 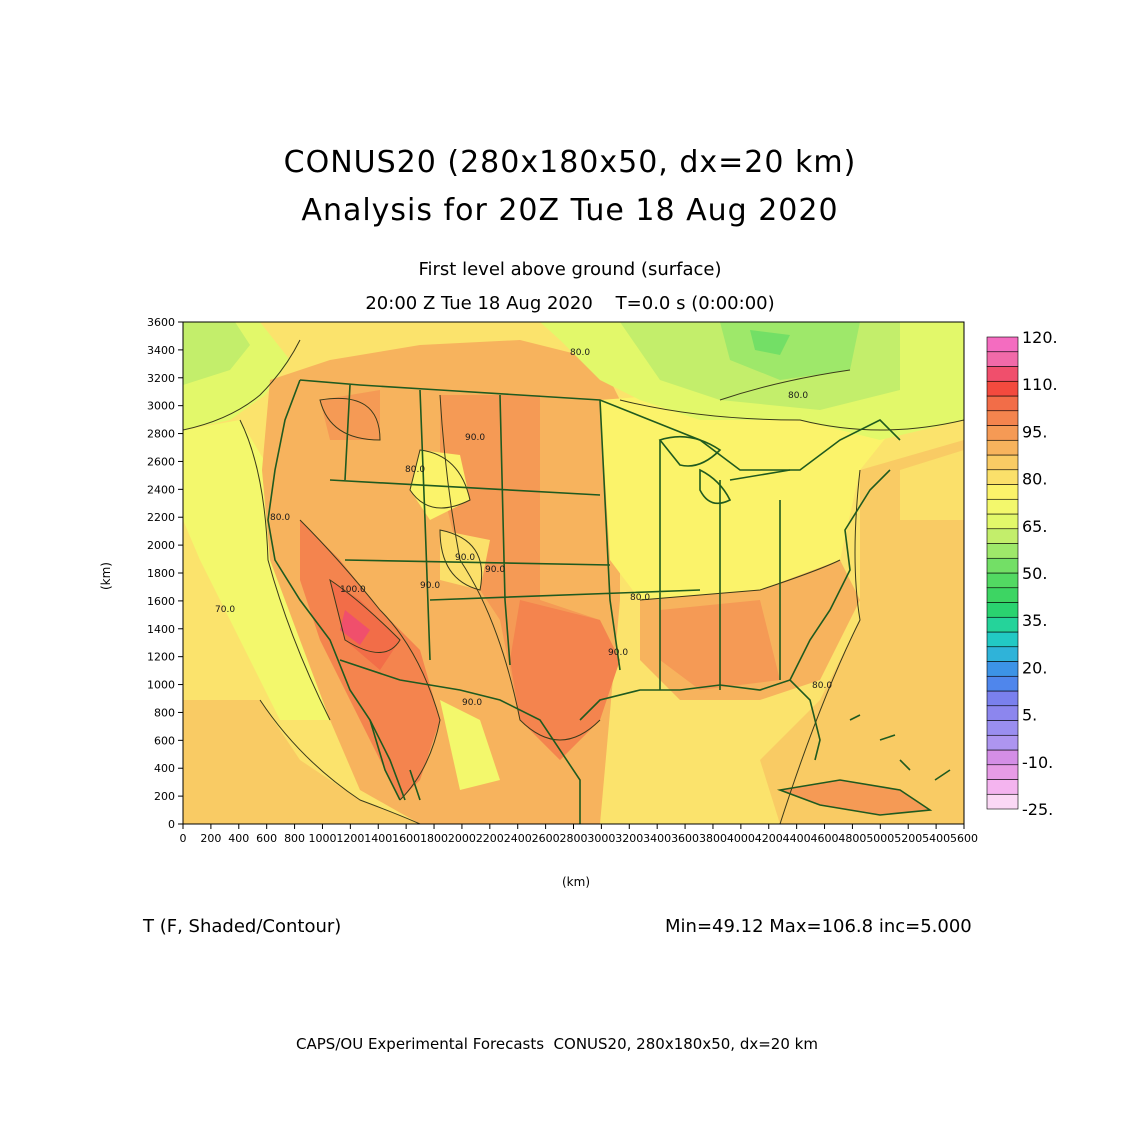 What do you see at coordinates (825, 838) in the screenshot?
I see `x-tick-label: 4600` at bounding box center [825, 838].